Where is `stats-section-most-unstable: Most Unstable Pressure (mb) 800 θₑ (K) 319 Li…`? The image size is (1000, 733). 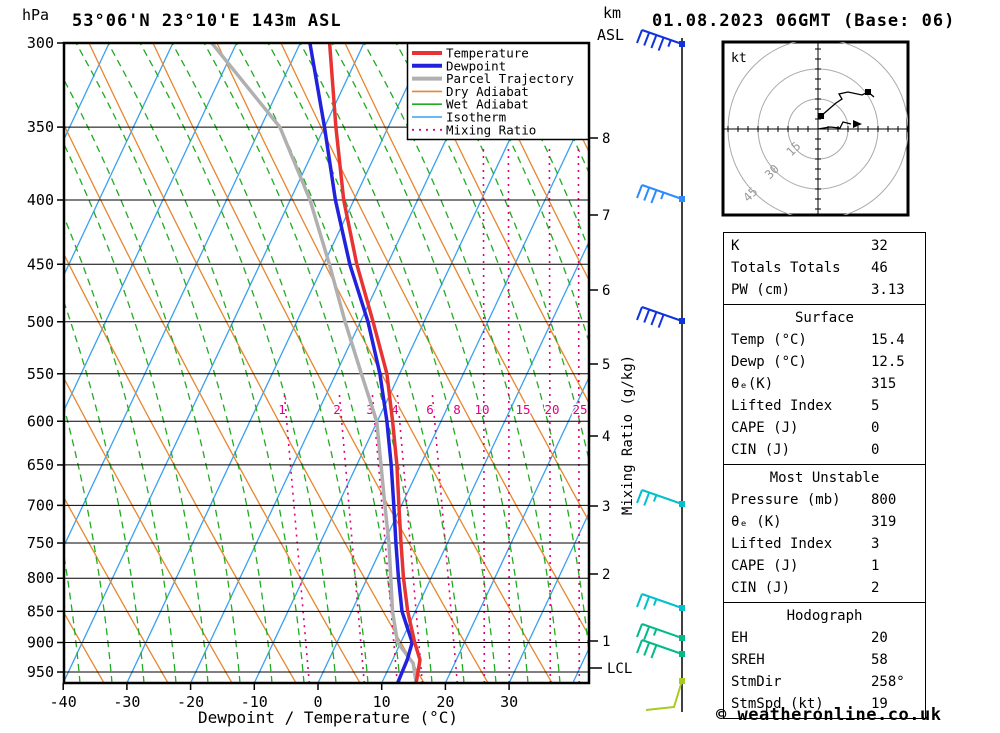 stats-section-most-unstable: Most Unstable Pressure (mb) 800 θₑ (K) 319 Li… is located at coordinates (824, 533).